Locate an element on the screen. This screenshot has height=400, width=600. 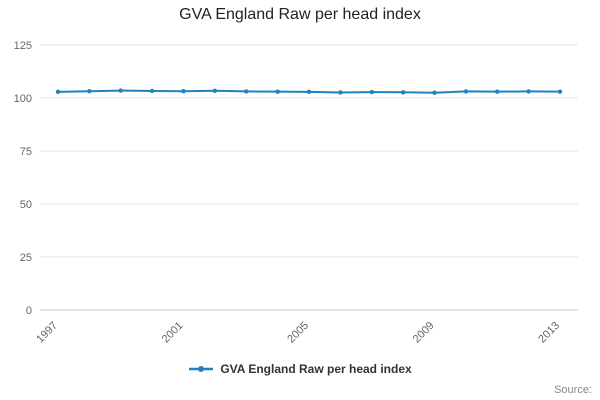
y-tick-label: 25 is located at coordinates (26, 258).